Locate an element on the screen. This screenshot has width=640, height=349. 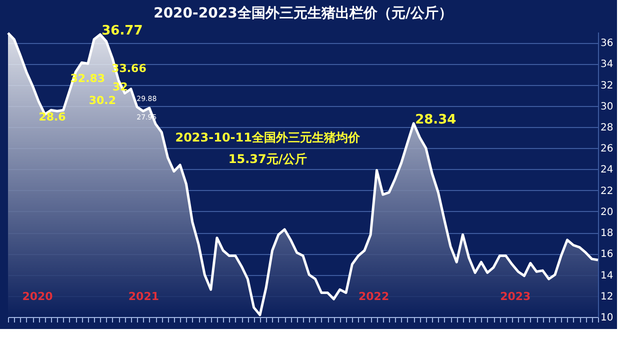
y-tick-label: 32 is located at coordinates (607, 86).